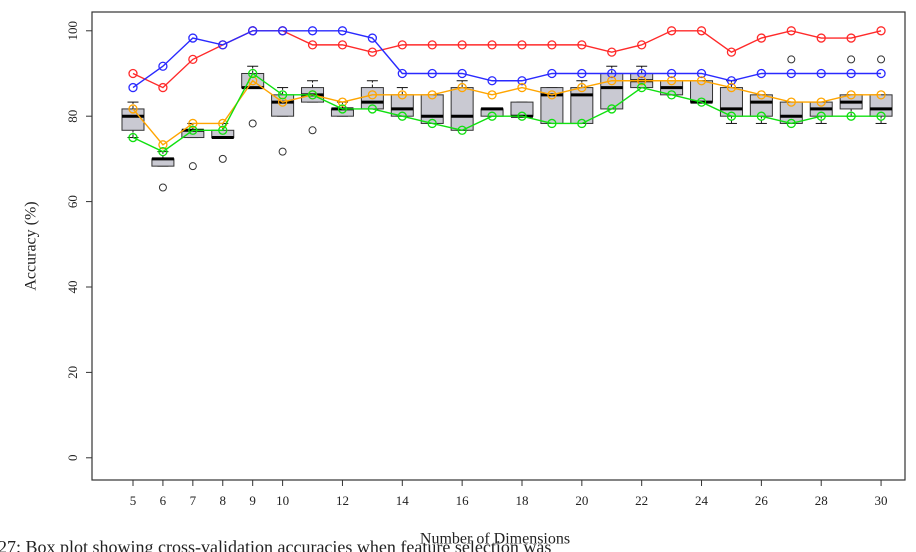  I want to click on x-tick-label: 12, so click(342, 500).